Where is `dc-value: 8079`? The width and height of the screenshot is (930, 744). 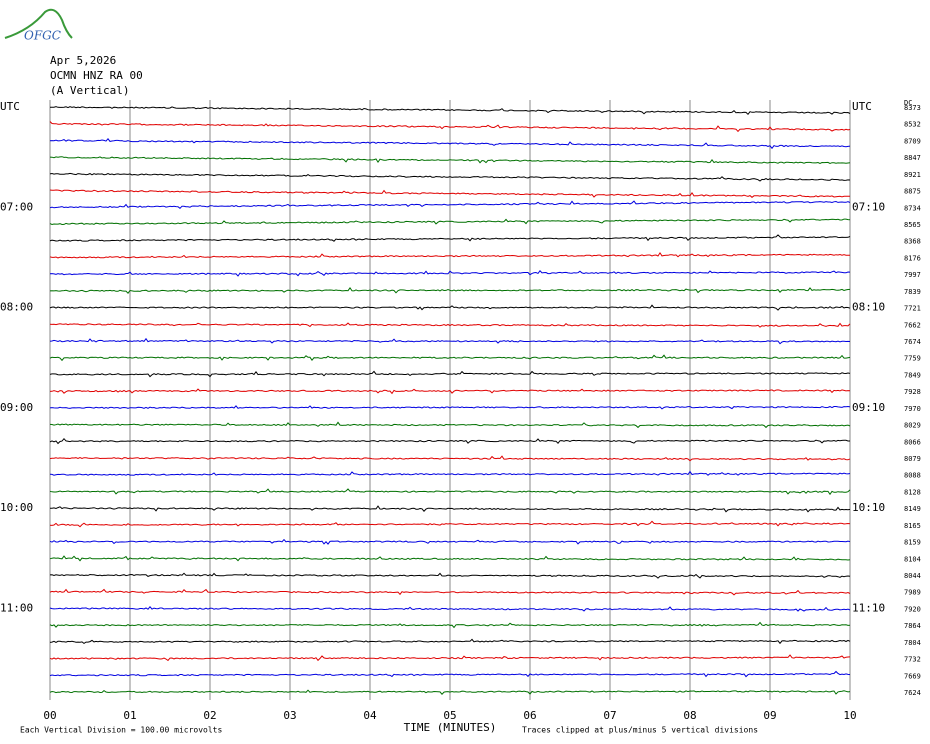
dc-value: 8079 is located at coordinates (912, 459).